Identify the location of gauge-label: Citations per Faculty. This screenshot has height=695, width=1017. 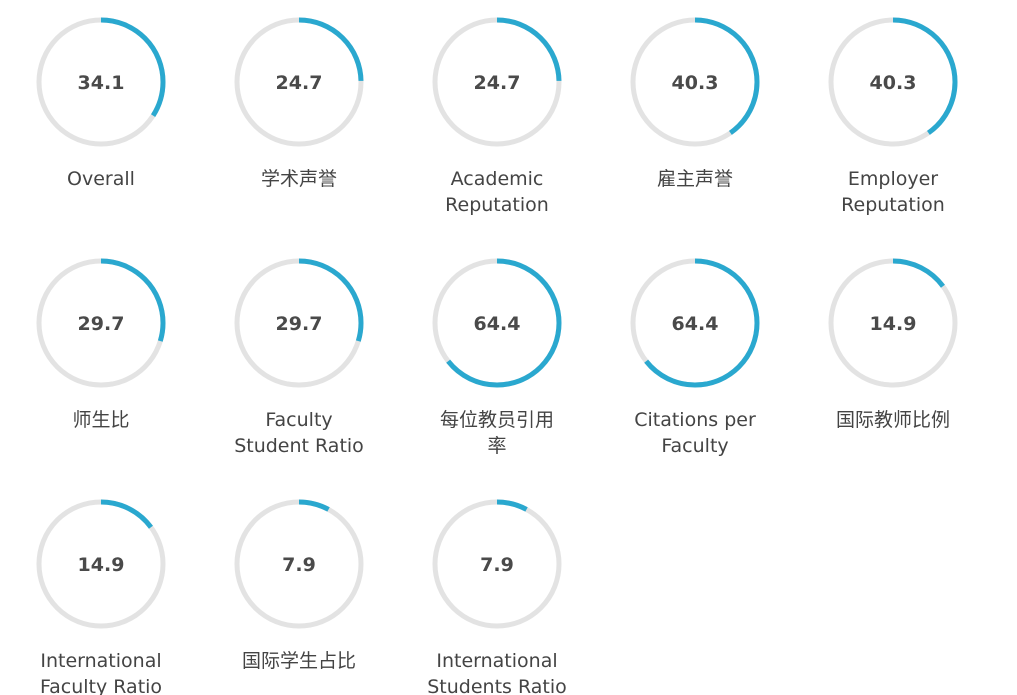
(695, 433).